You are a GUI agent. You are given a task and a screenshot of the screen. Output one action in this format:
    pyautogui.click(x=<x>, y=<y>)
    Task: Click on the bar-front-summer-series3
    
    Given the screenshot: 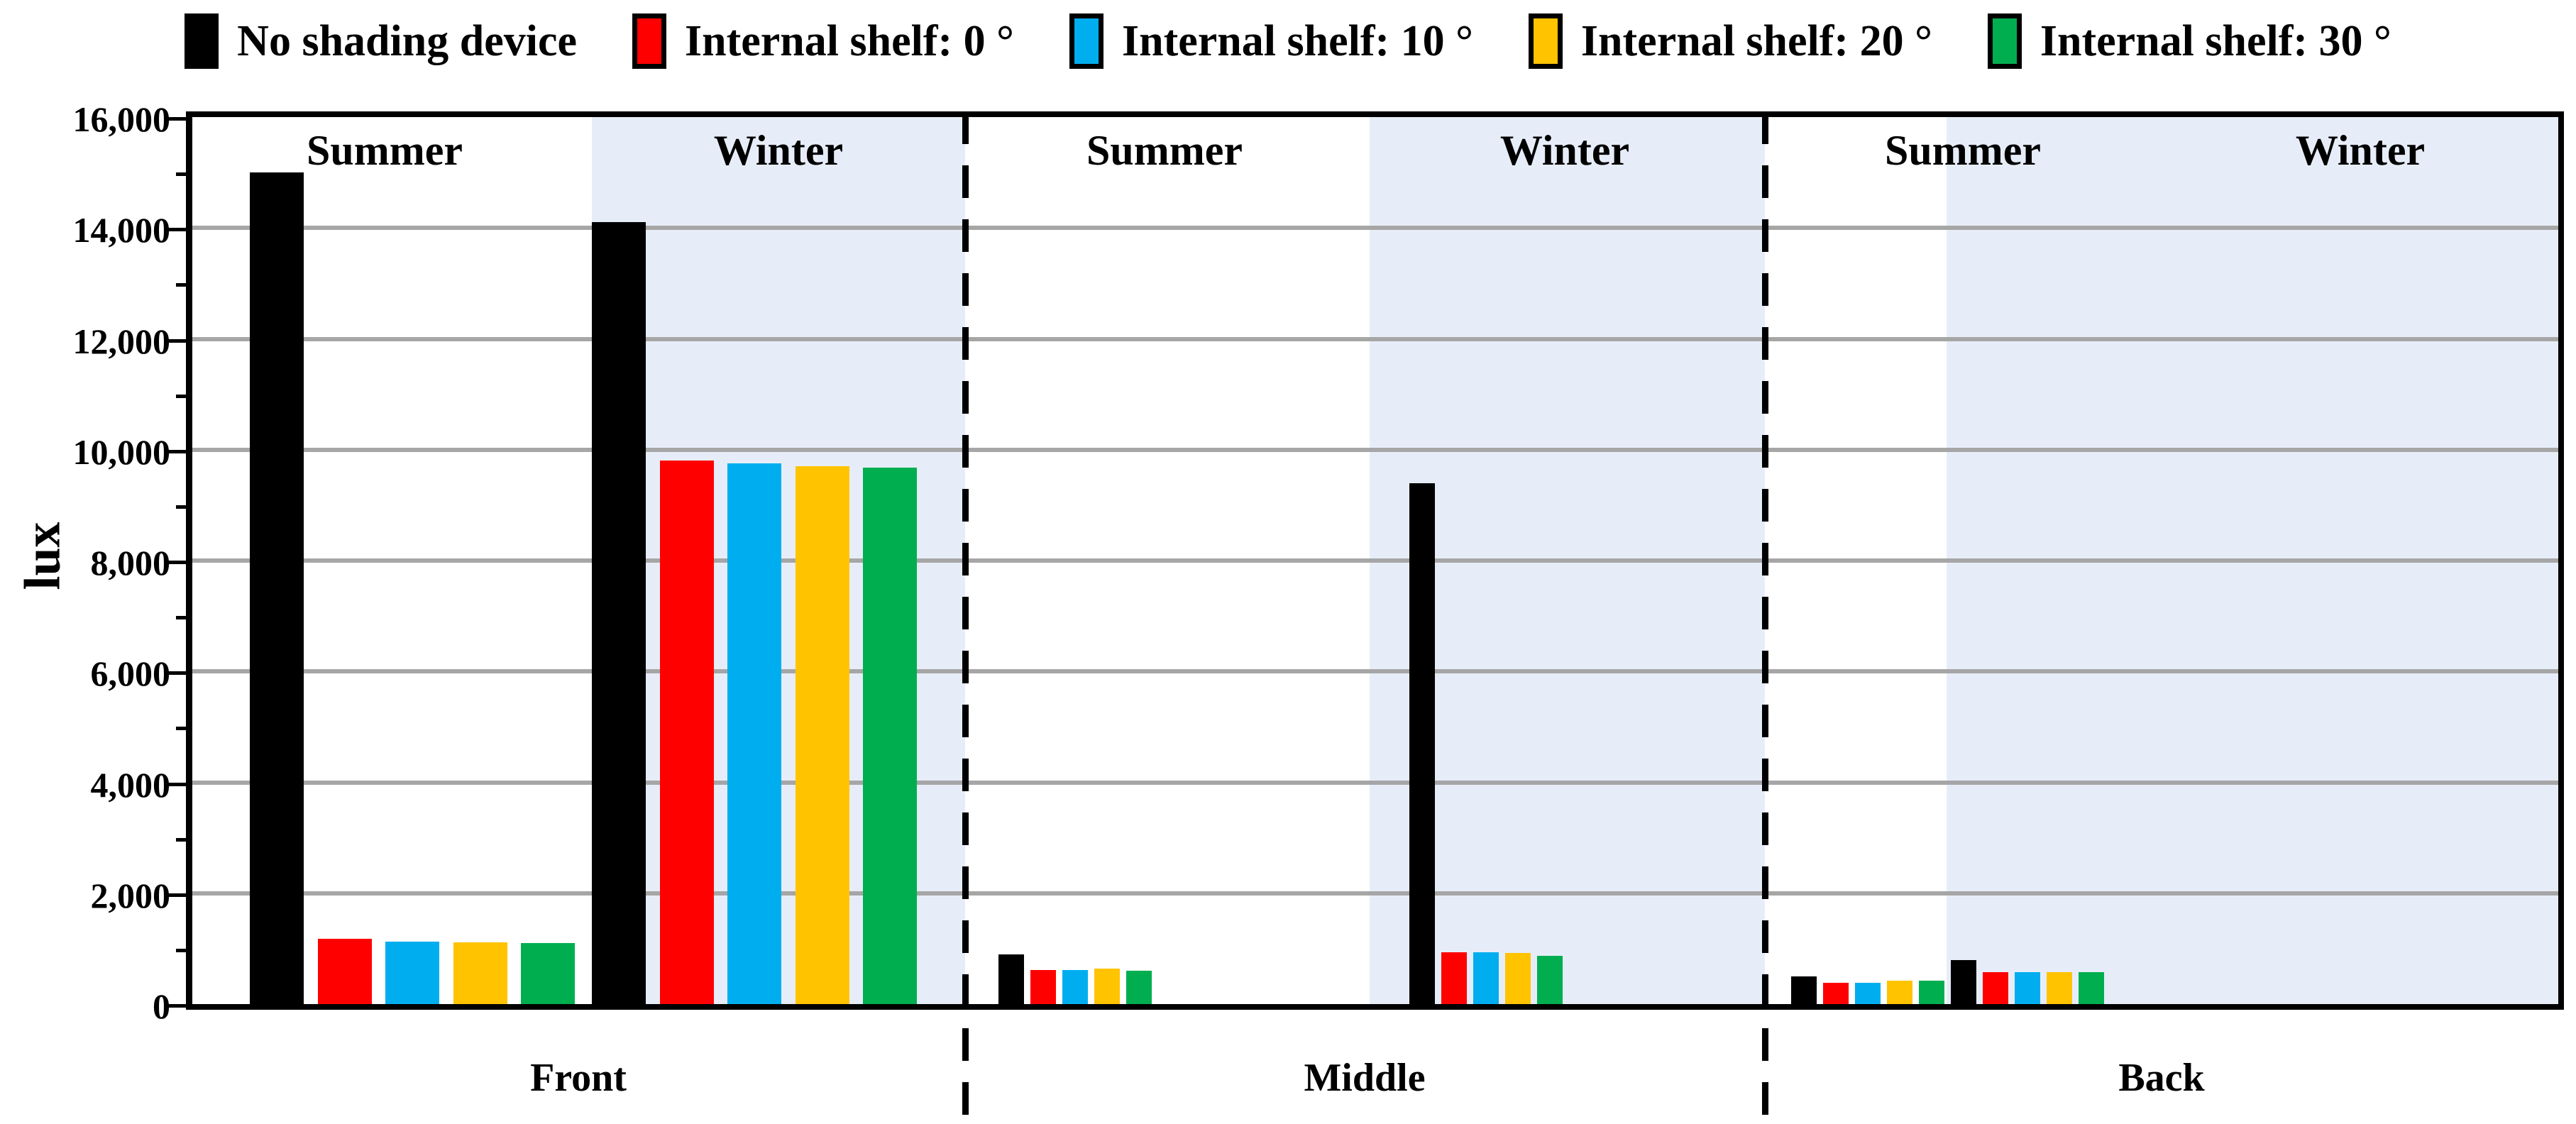 What is the action you would take?
    pyautogui.click(x=480, y=973)
    